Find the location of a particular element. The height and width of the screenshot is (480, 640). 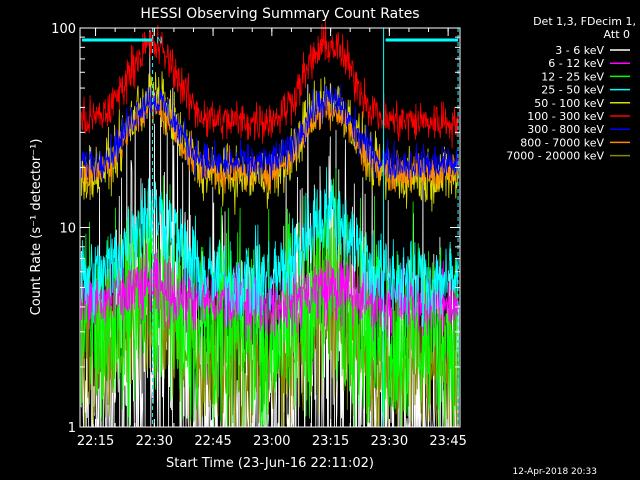

x-tick-label: 22:45 is located at coordinates (212, 441).